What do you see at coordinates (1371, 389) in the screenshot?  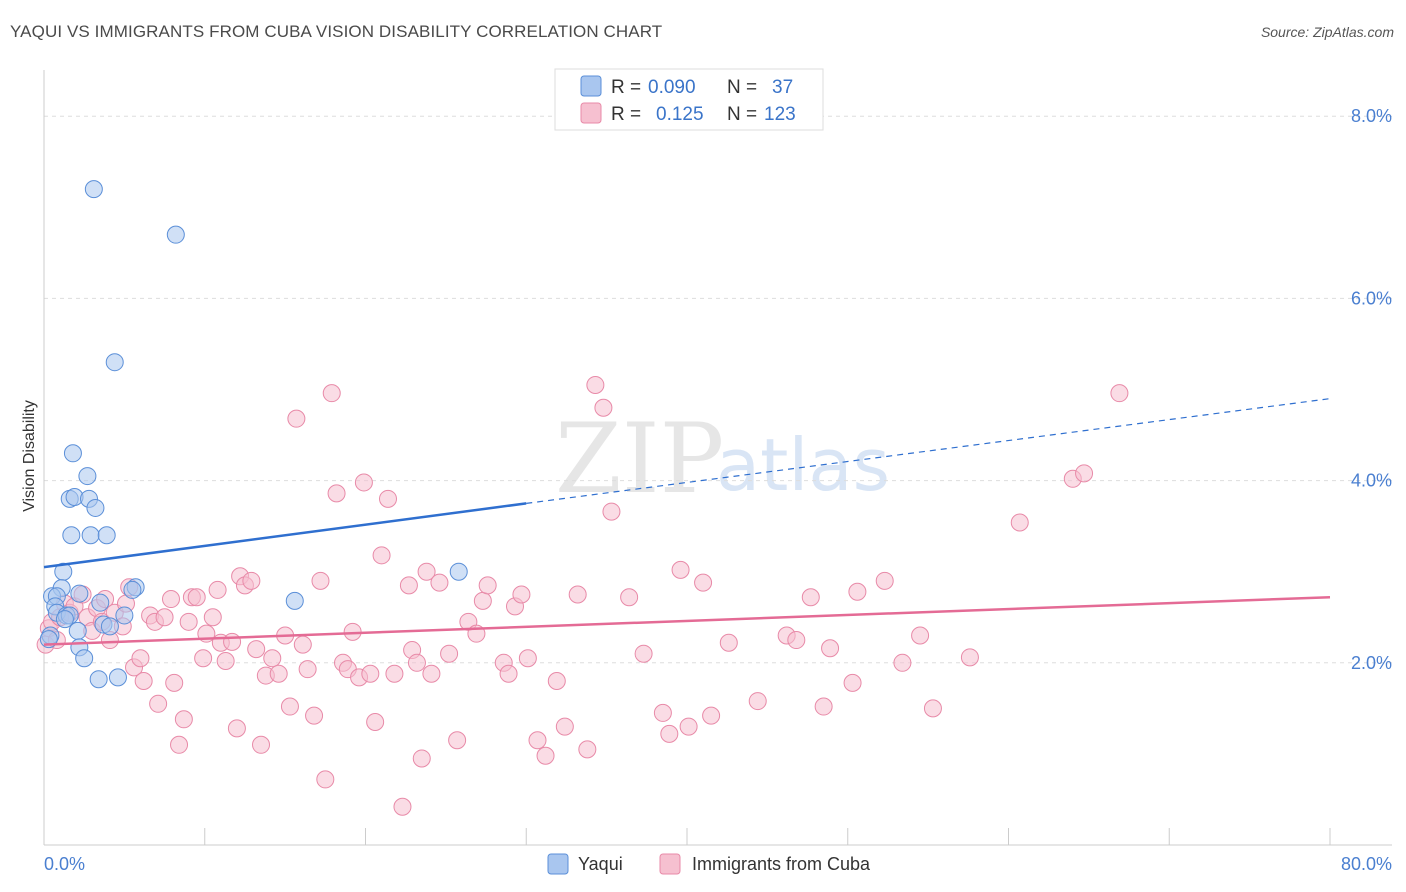 I see `y-tick-labels: 2.0% 4.0% 6.0% 8.0%` at bounding box center [1371, 389].